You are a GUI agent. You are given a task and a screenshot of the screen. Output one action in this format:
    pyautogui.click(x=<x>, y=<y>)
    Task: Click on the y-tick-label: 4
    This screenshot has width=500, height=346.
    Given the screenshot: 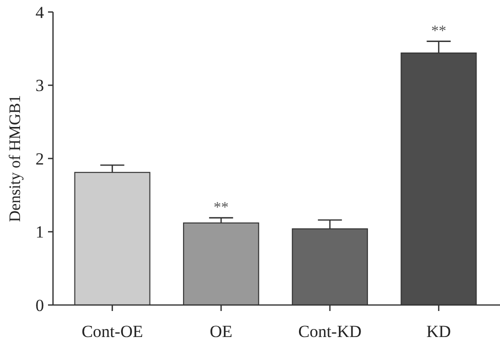 What is the action you would take?
    pyautogui.click(x=40, y=12)
    